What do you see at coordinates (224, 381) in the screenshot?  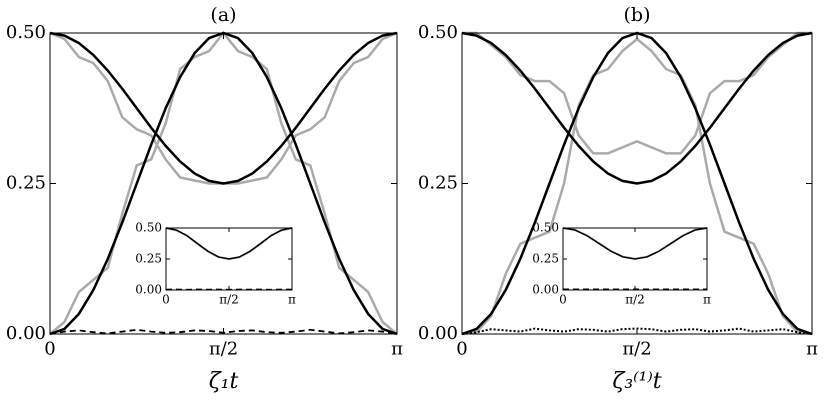 I see `x-axis-label: ζ₁t` at bounding box center [224, 381].